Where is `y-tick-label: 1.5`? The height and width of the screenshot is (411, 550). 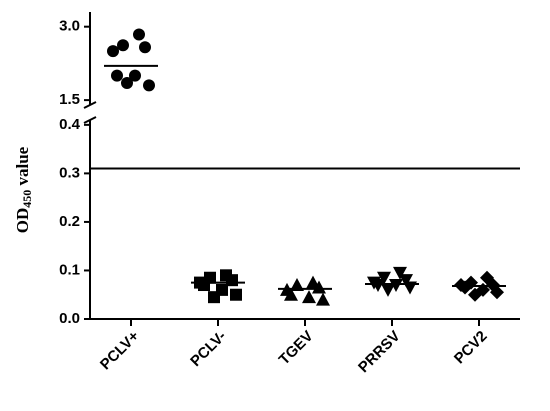 y-tick-label: 1.5 is located at coordinates (69, 99).